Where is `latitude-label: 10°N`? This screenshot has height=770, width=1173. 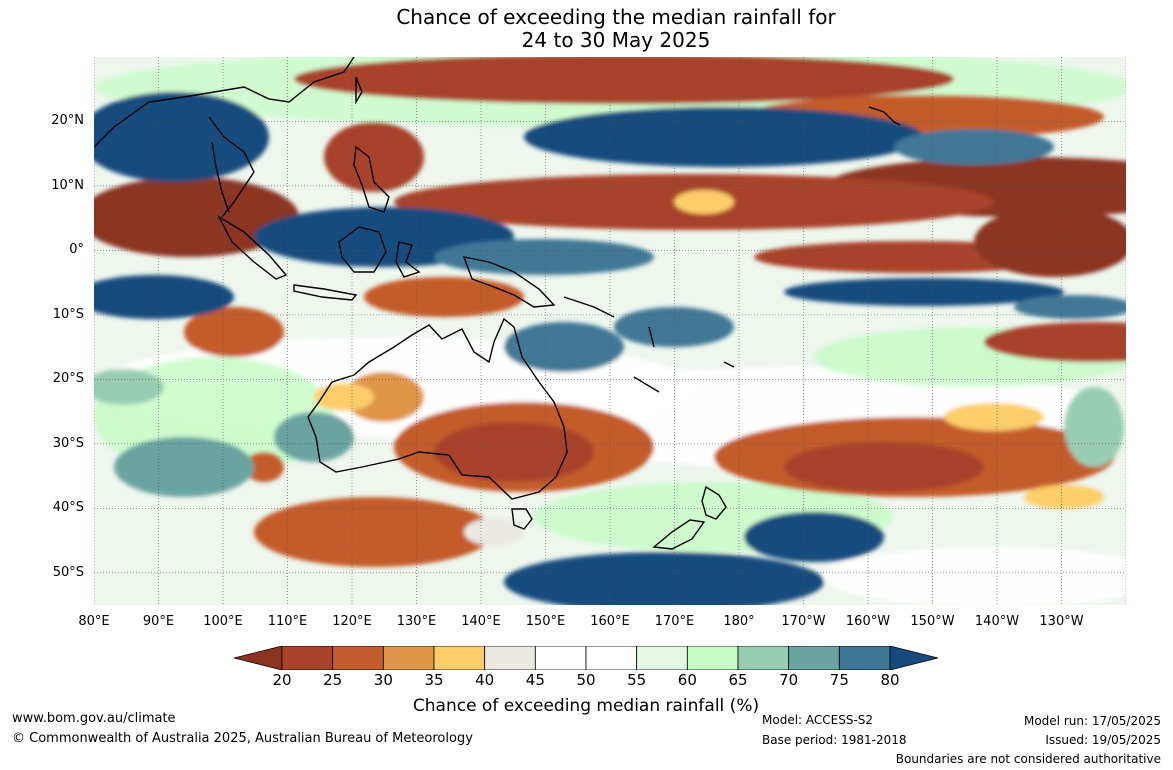 latitude-label: 10°N is located at coordinates (67, 185).